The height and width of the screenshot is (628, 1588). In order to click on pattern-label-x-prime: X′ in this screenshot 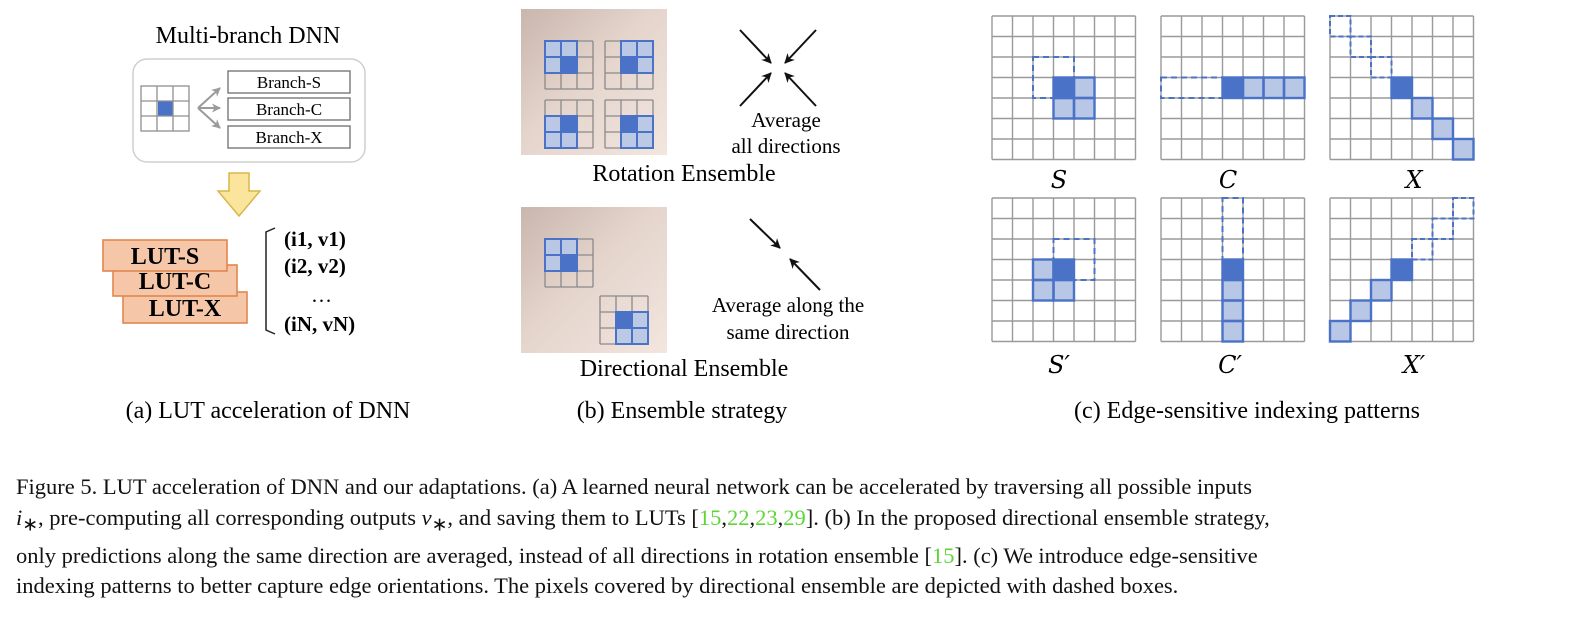, I will do `click(1413, 365)`.